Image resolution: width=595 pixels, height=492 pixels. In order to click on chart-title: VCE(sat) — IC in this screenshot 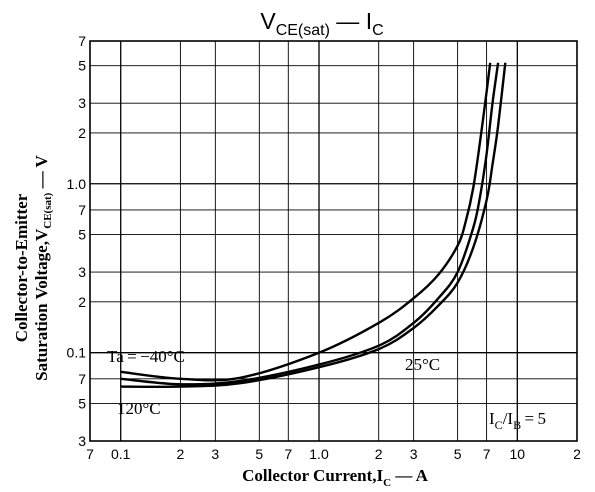, I will do `click(321, 23)`.